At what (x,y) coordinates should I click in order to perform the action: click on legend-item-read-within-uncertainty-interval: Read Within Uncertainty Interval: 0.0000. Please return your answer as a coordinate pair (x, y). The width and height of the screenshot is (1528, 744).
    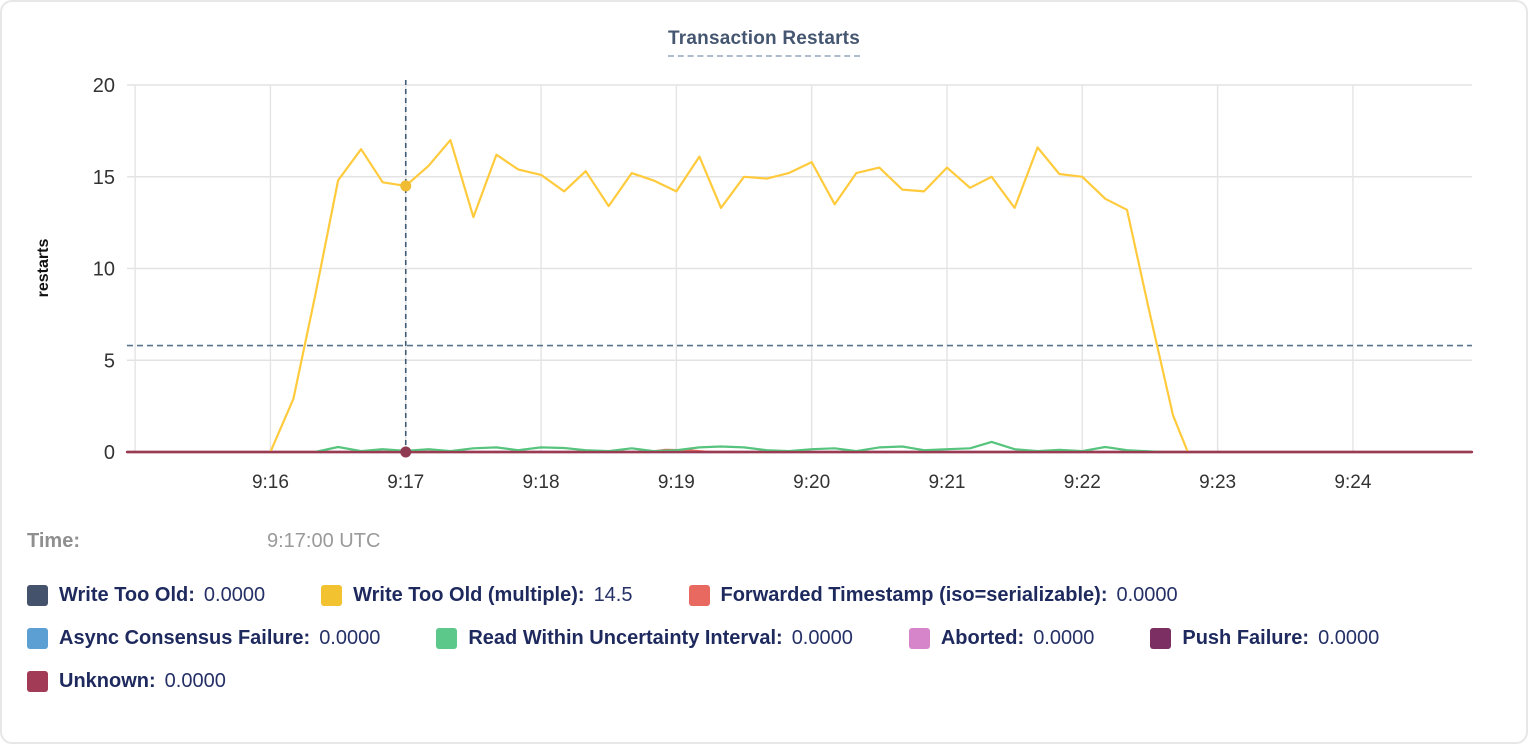
    Looking at the image, I should click on (644, 638).